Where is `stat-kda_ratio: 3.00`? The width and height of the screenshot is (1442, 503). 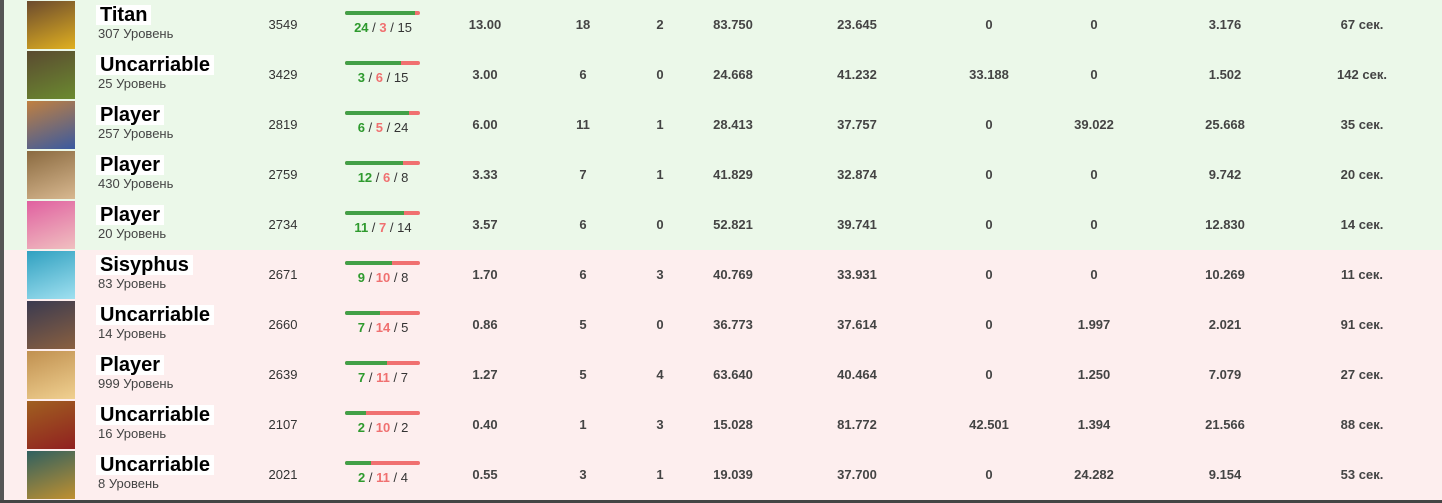 stat-kda_ratio: 3.00 is located at coordinates (485, 74).